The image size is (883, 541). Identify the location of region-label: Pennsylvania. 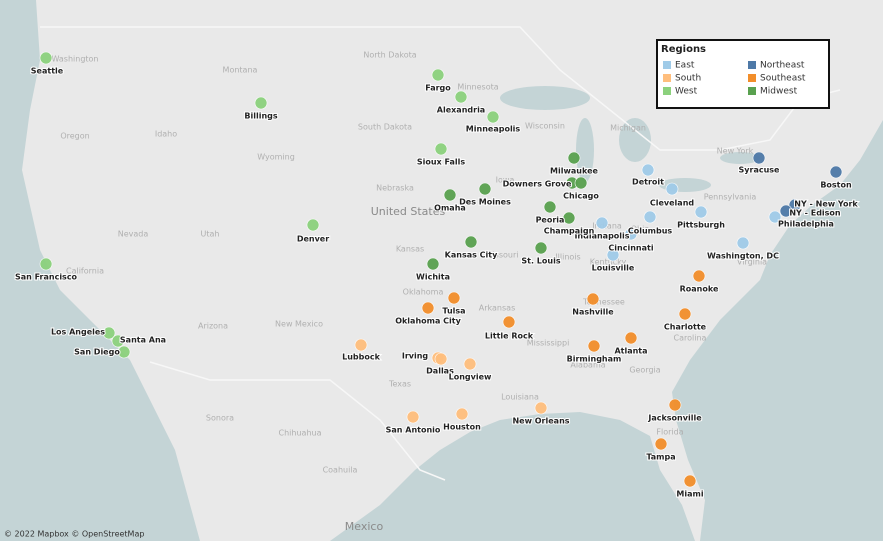
(730, 197).